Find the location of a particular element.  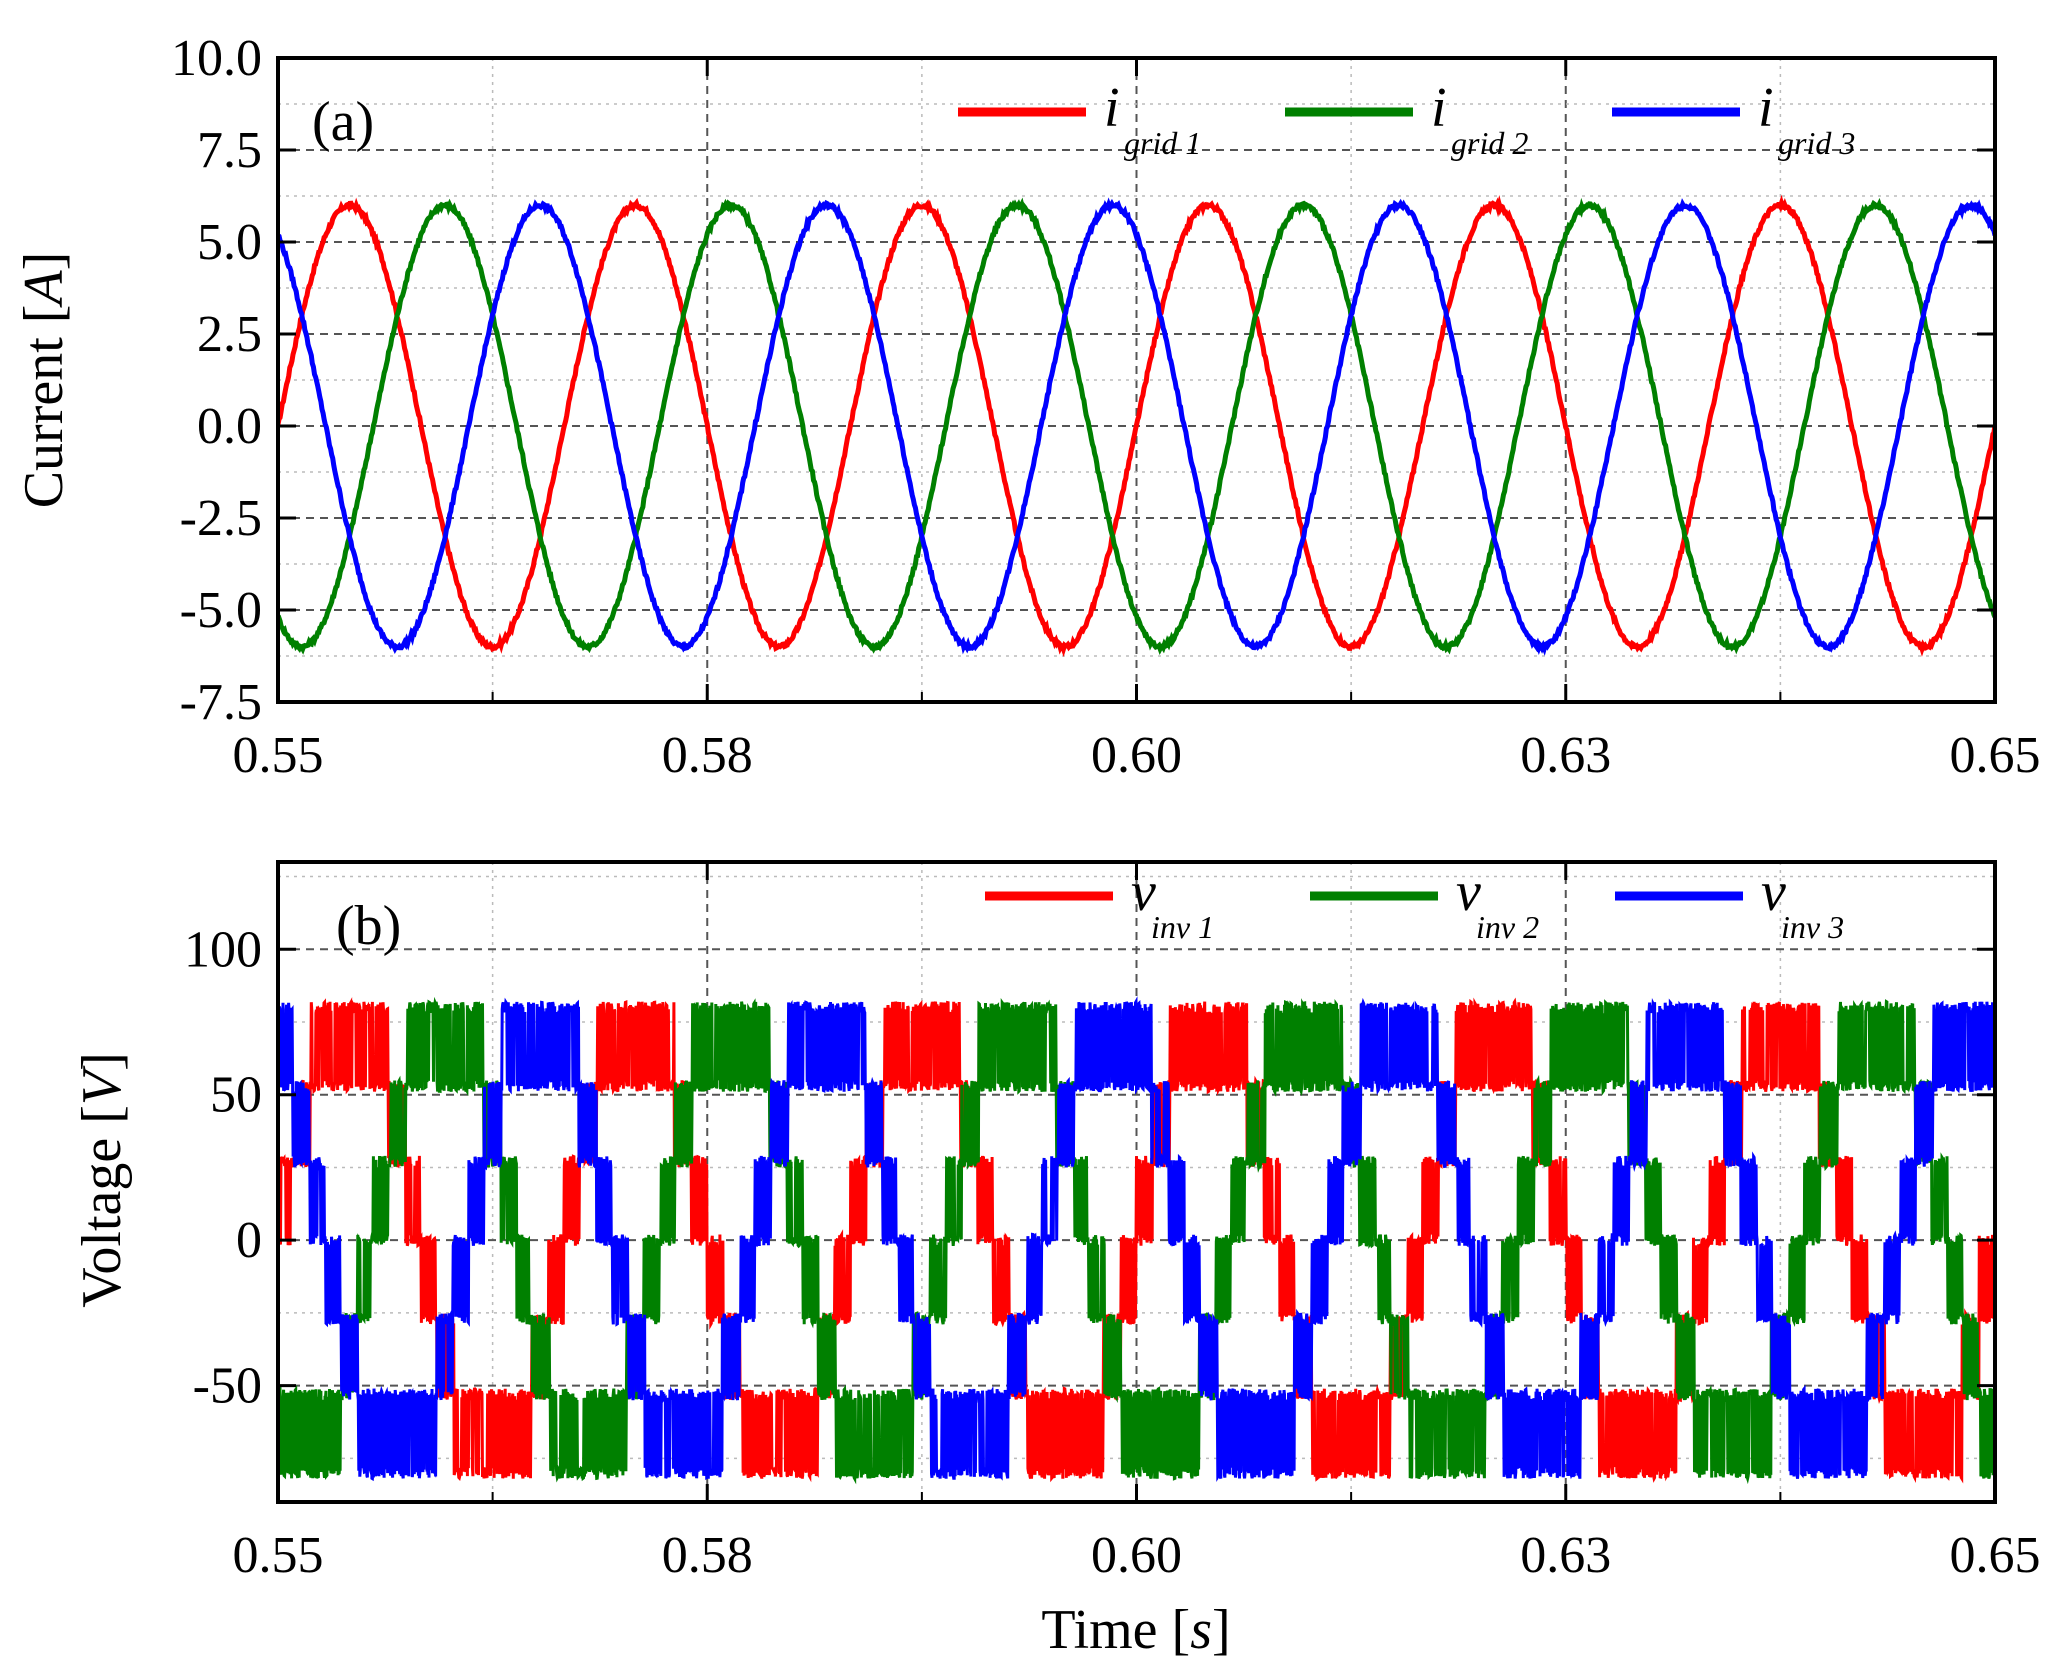

y-tick-label: 0.0 is located at coordinates (229, 426).